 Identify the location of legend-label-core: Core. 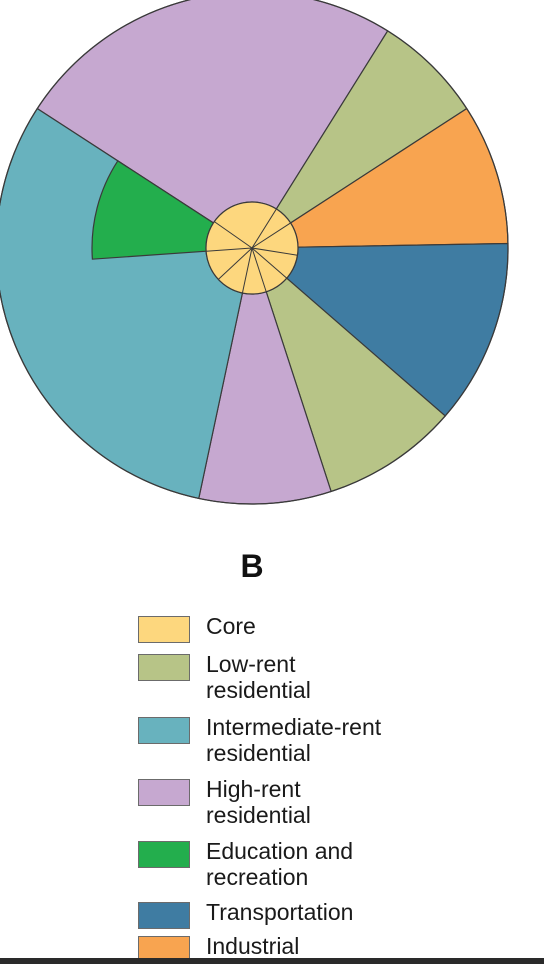
(231, 626).